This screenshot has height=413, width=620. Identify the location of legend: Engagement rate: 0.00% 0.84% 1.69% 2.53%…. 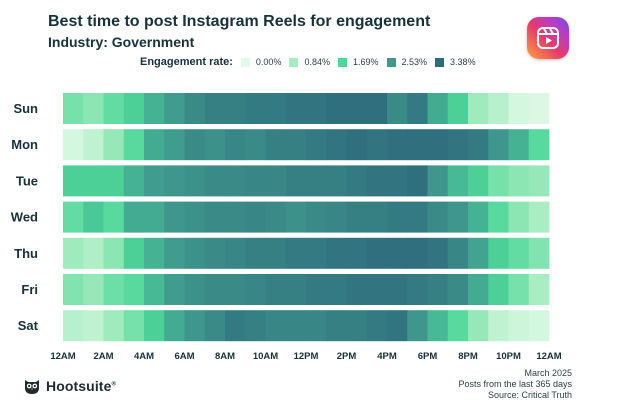
(312, 62).